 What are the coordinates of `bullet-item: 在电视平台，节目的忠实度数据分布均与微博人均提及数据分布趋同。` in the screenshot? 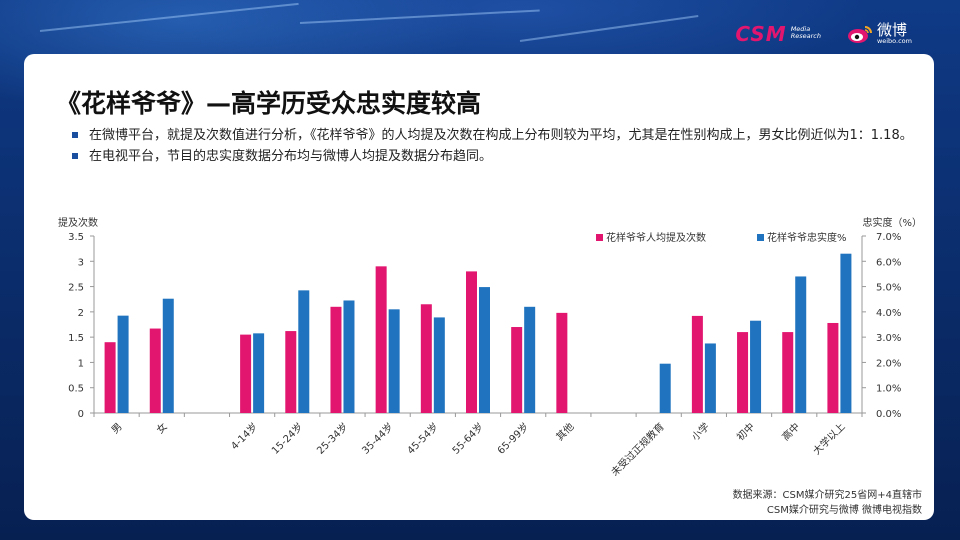 It's located at (495, 156).